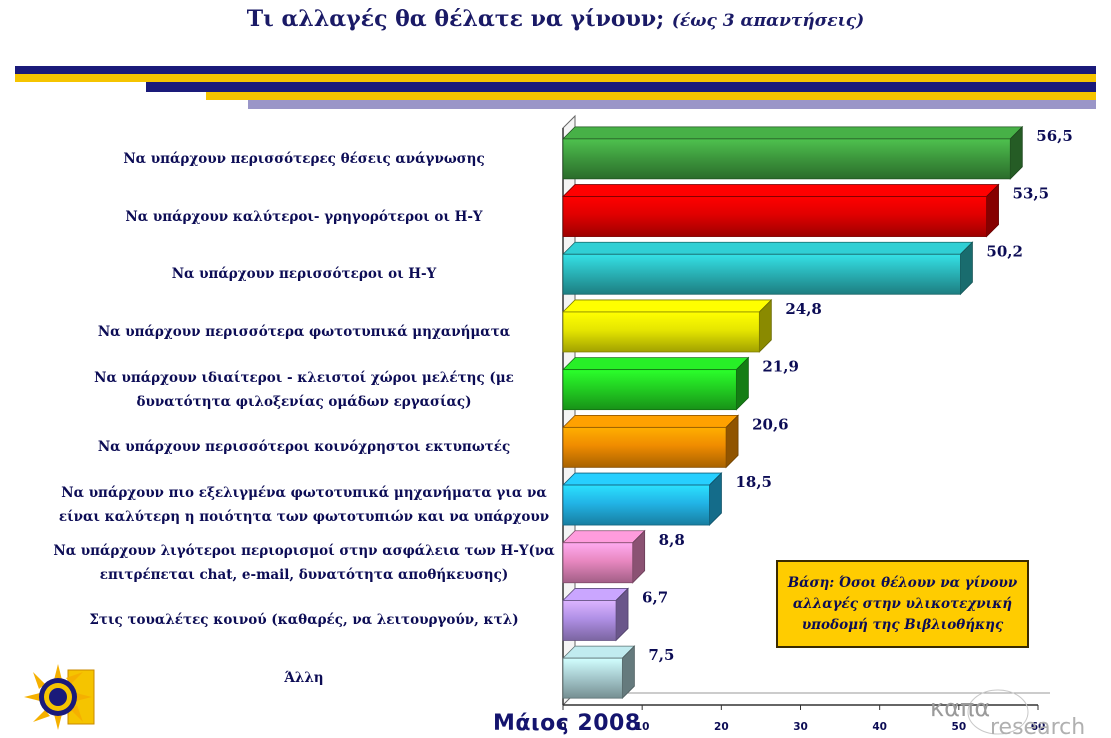 Image resolution: width=1111 pixels, height=738 pixels. Describe the element at coordinates (768, 21) in the screenshot. I see `title-subtitle: (έως 3 απαντήσεις)` at that location.